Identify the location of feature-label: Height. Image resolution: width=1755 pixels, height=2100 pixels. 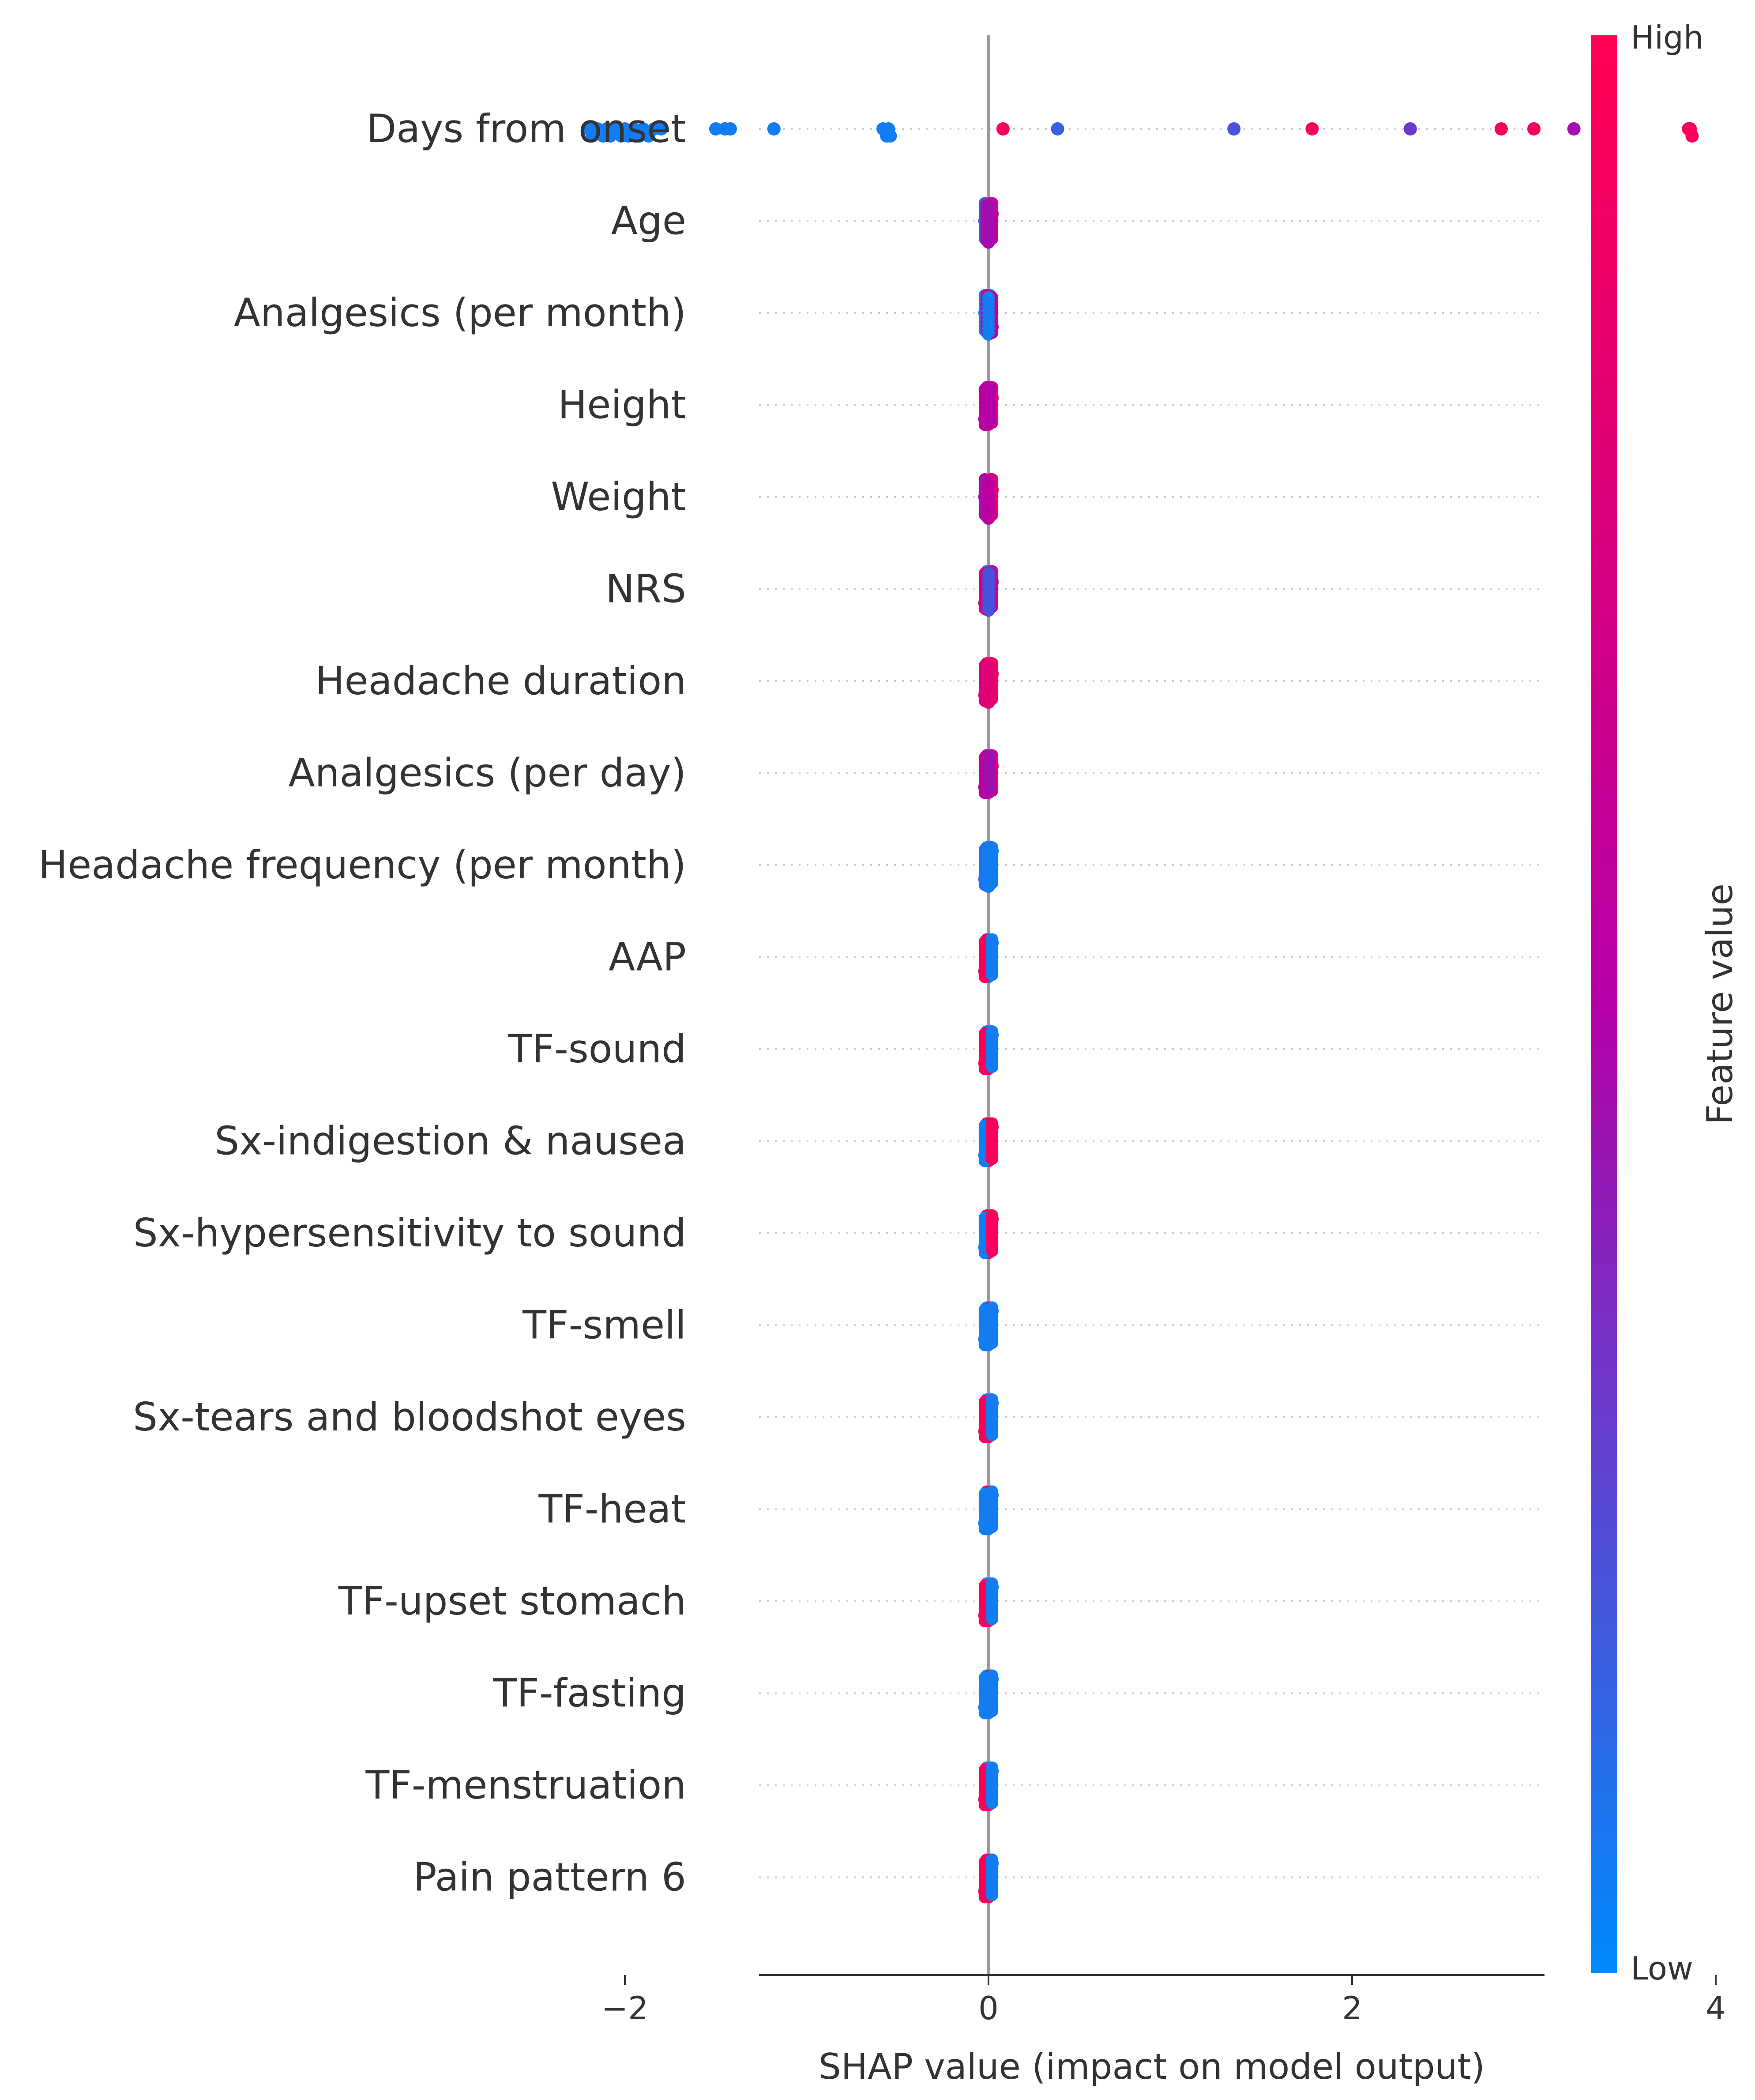
(622, 405).